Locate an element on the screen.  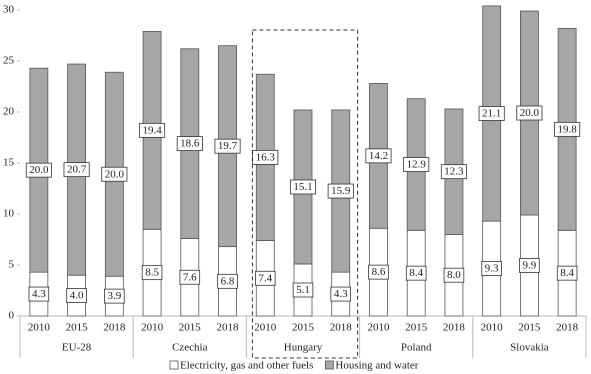
data-label: 14.2 is located at coordinates (378, 156).